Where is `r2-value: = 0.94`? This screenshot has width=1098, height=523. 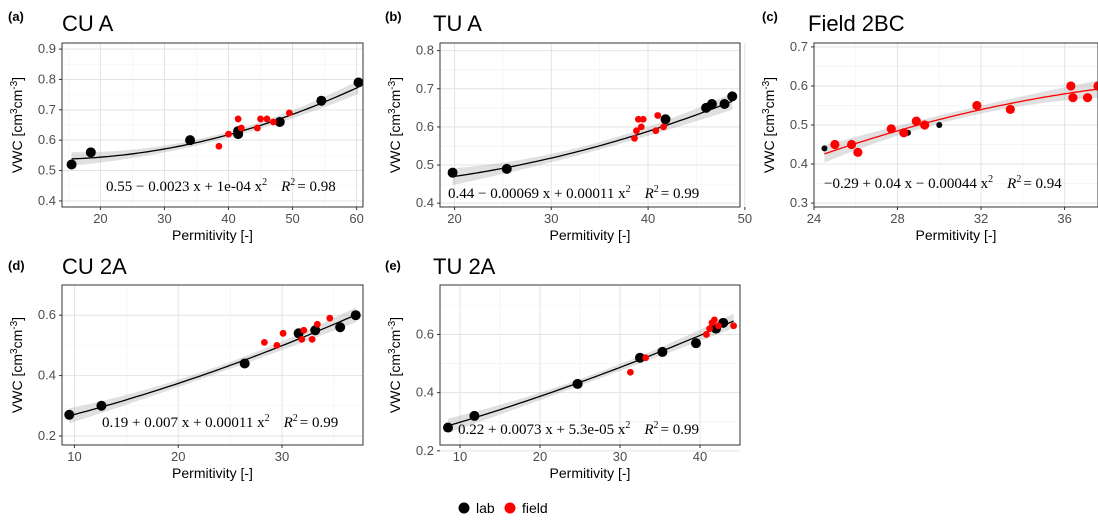
r2-value: = 0.94 is located at coordinates (1042, 184).